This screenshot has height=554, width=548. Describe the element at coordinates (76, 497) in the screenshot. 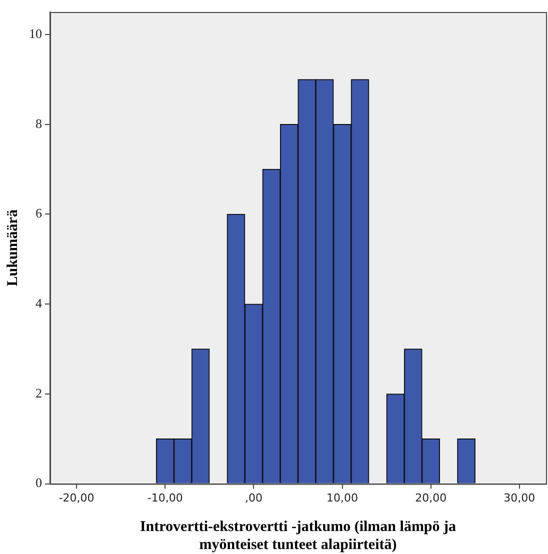

I see `x-tick-label: -20,00` at that location.